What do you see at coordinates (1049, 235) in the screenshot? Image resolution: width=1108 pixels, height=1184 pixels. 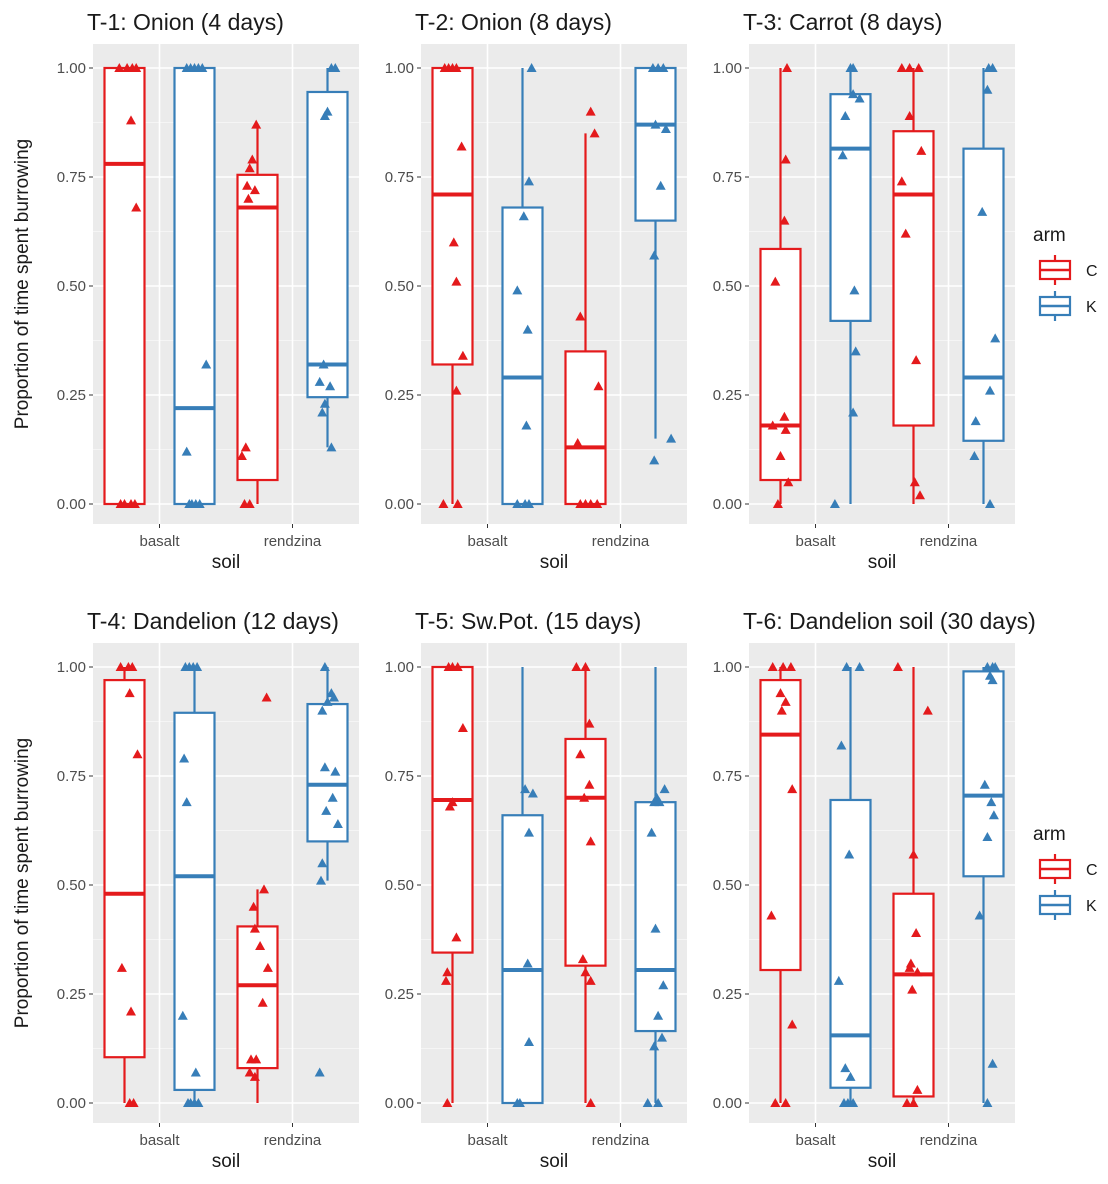 I see `legend-title: arm` at bounding box center [1049, 235].